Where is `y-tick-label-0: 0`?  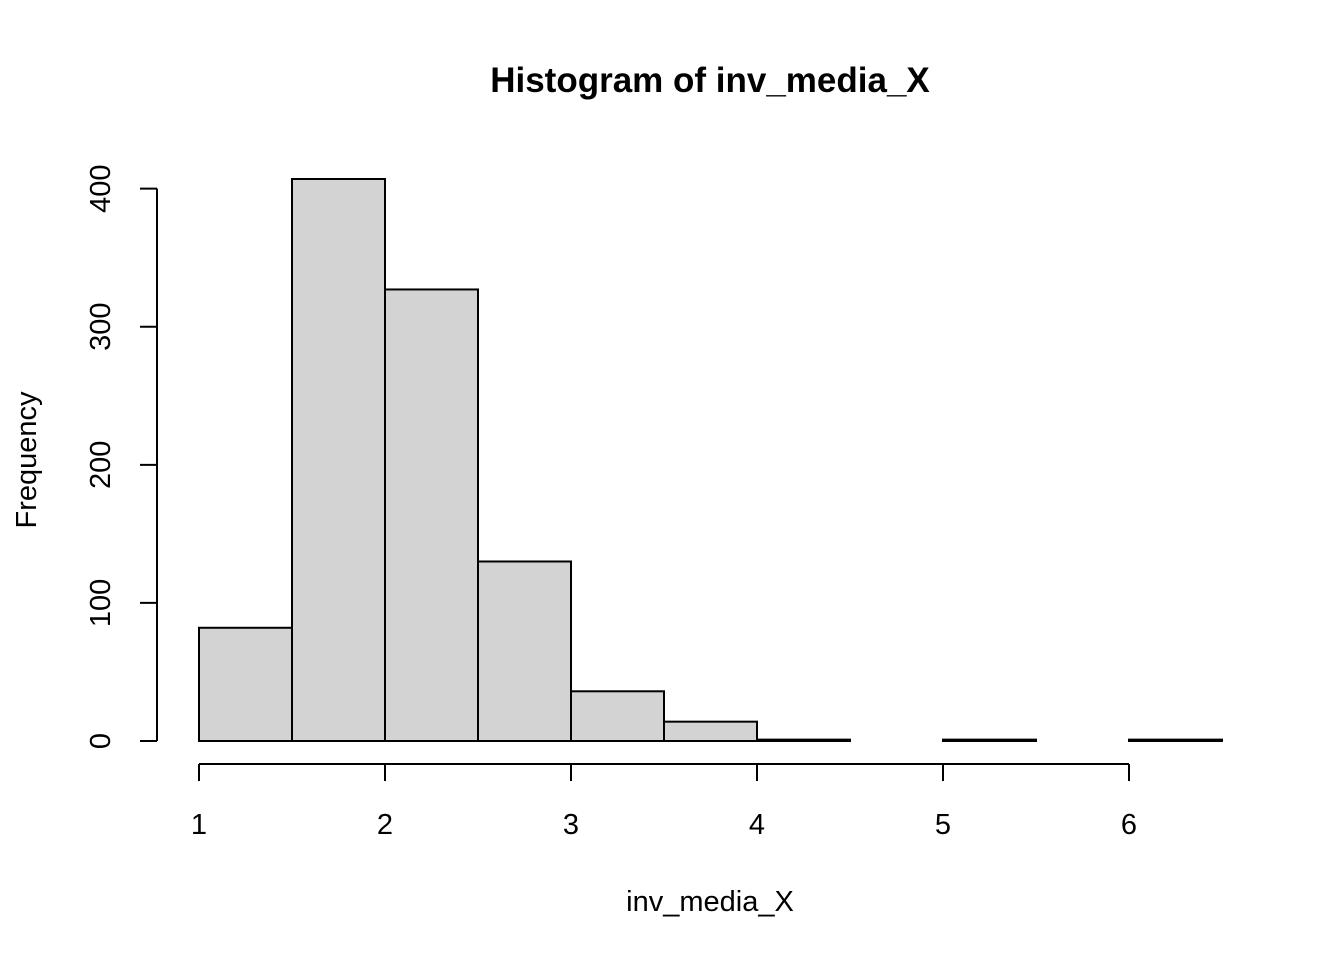
y-tick-label-0: 0 is located at coordinates (101, 741).